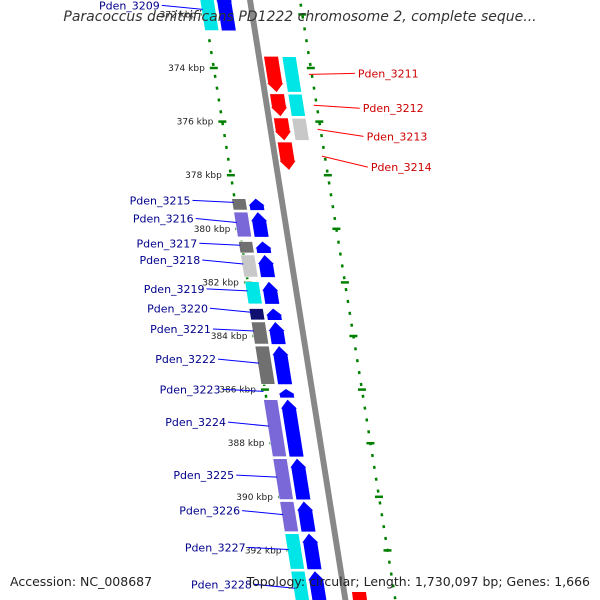 The width and height of the screenshot is (600, 600). What do you see at coordinates (180, 329) in the screenshot?
I see `gene-label-pden-3221: Pden_3221` at bounding box center [180, 329].